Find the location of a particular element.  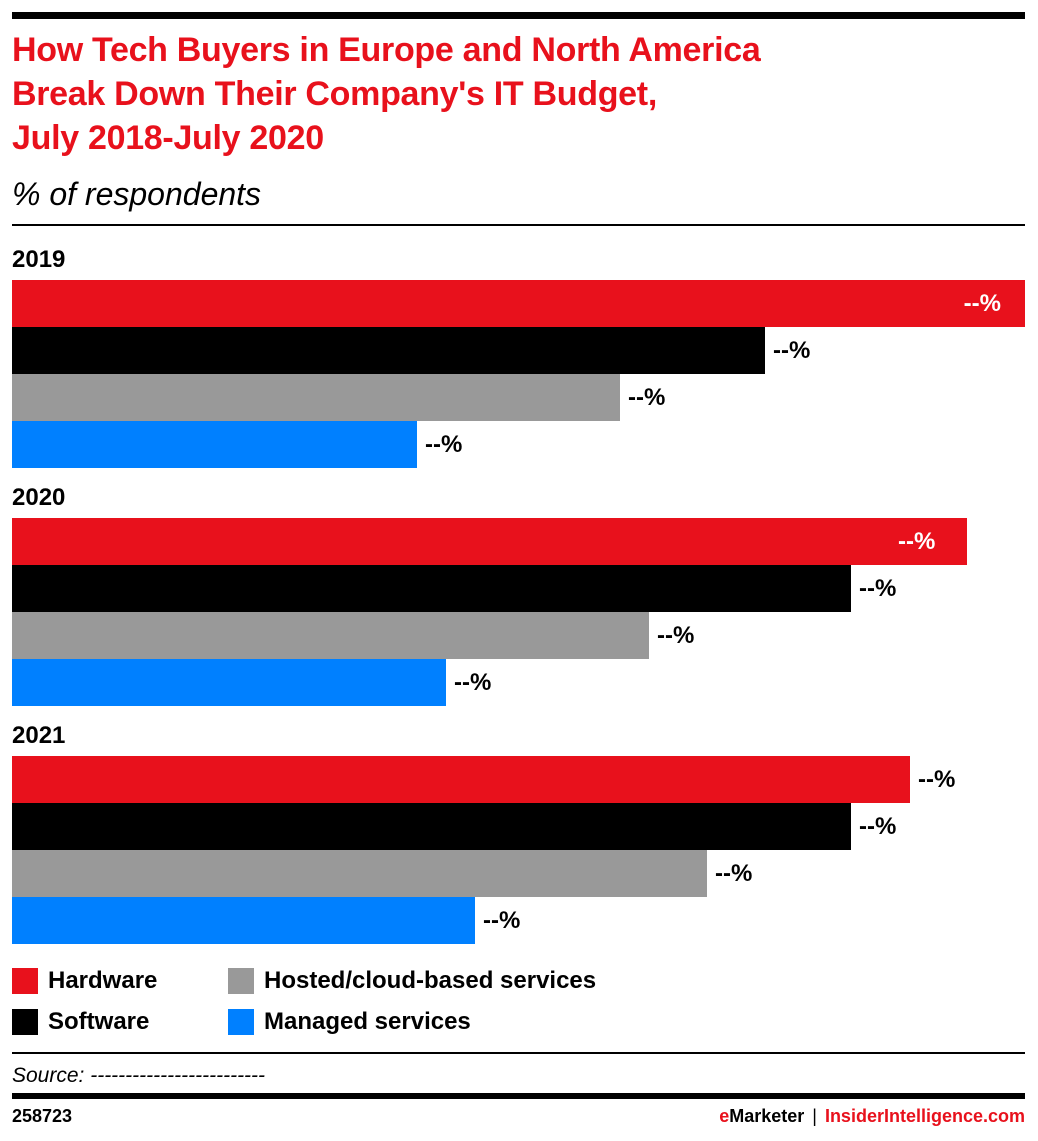

legend-item-software: Software is located at coordinates (80, 1022).